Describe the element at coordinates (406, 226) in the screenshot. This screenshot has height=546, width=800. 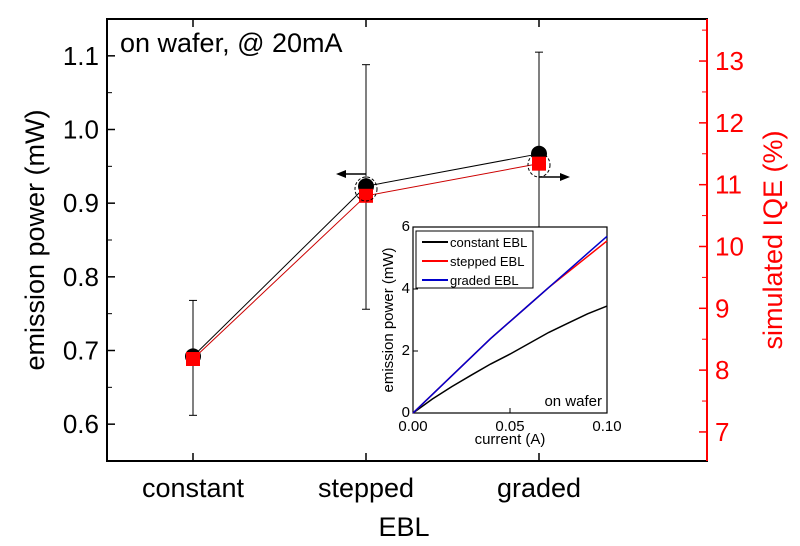
I see `inset-y-tick-label: 6` at that location.